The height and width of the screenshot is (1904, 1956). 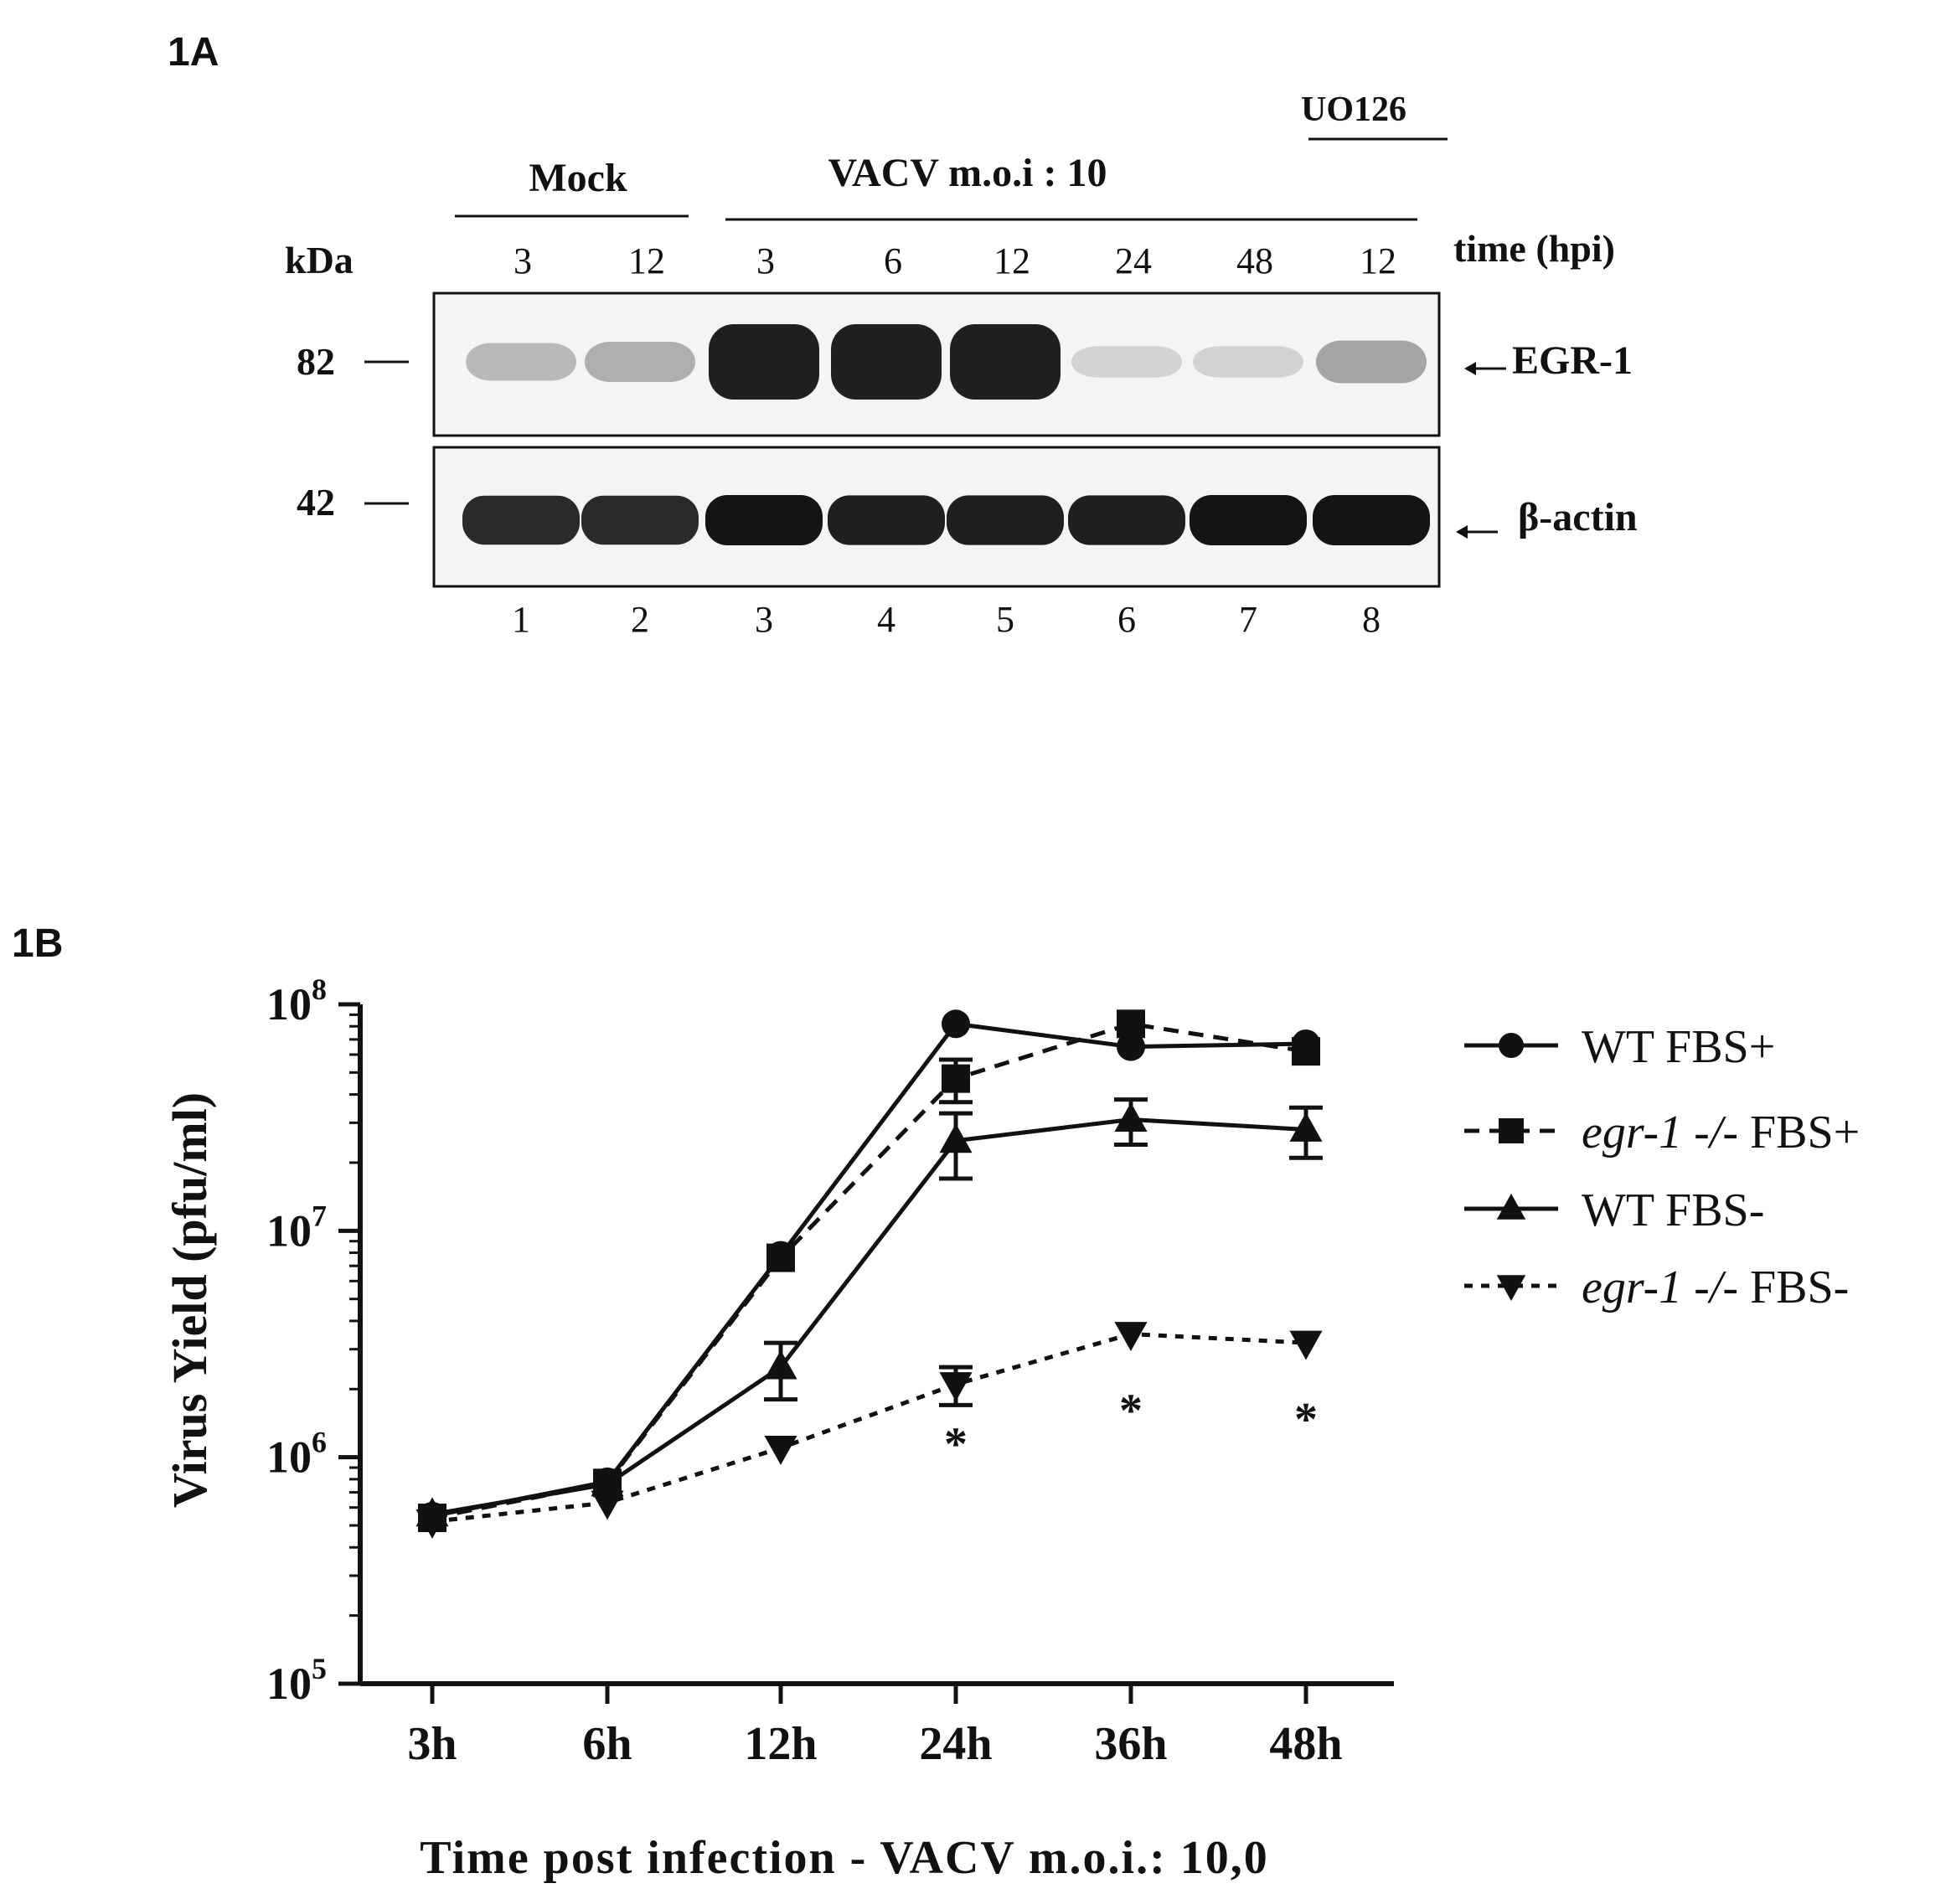 What do you see at coordinates (578, 178) in the screenshot?
I see `group-mock-label: Mock` at bounding box center [578, 178].